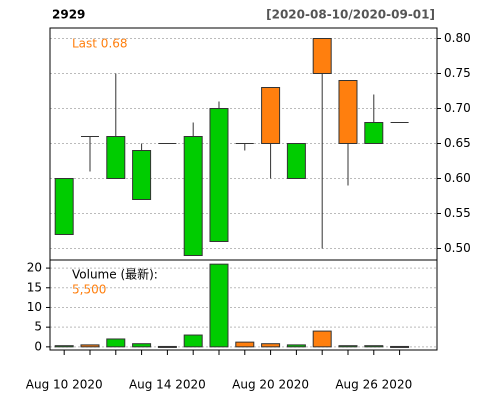 The height and width of the screenshot is (400, 480). I want to click on y-tick-label: 0.55, so click(457, 213).